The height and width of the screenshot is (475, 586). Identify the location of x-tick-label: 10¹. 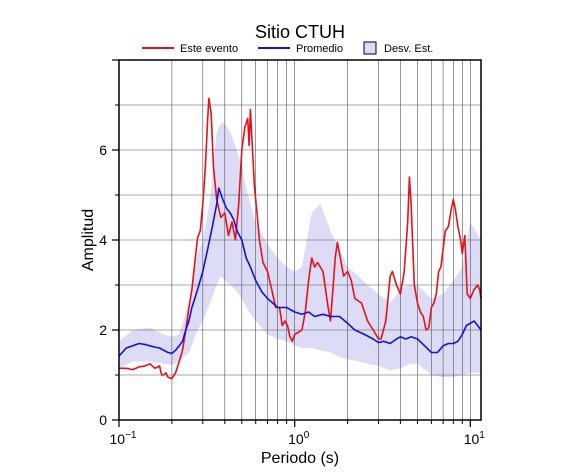
(475, 438).